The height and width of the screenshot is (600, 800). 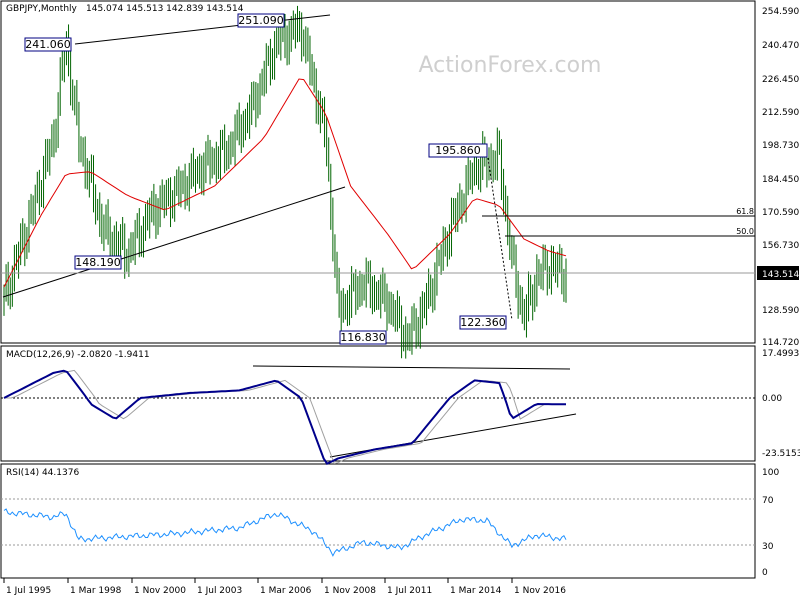 What do you see at coordinates (165, 9) in the screenshot?
I see `ohlc-values: 145.074 145.513 142.839 143.514` at bounding box center [165, 9].